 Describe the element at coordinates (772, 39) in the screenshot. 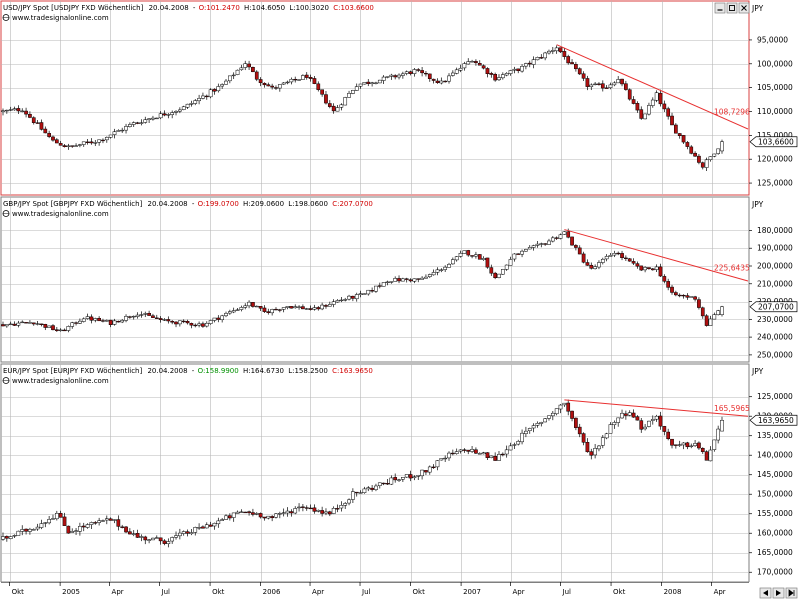

I see `usdjpy-y-tick-label: 95,0000` at that location.